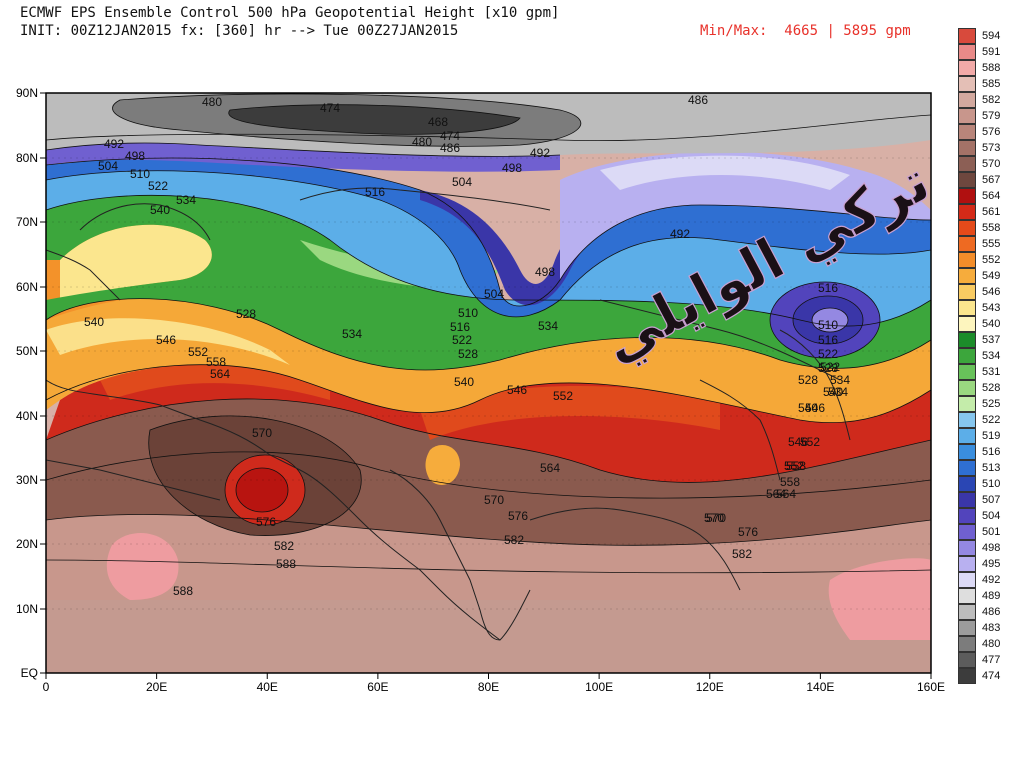 This screenshot has height=768, width=1024. What do you see at coordinates (991, 68) in the screenshot?
I see `colorbar-label: 588` at bounding box center [991, 68].